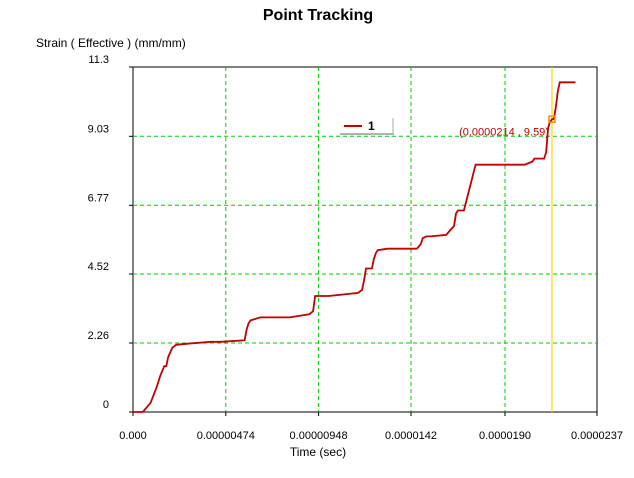  What do you see at coordinates (505, 436) in the screenshot?
I see `x-tick-label: 0.0000190` at bounding box center [505, 436].